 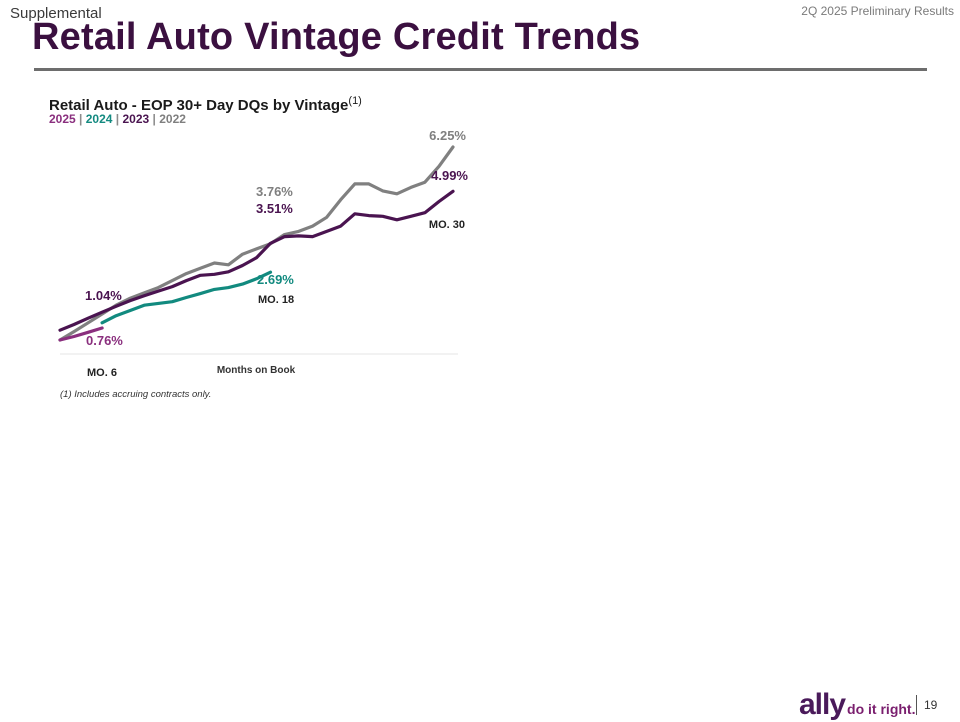 I want to click on x-axis-label: Months on Book, so click(x=256, y=370).